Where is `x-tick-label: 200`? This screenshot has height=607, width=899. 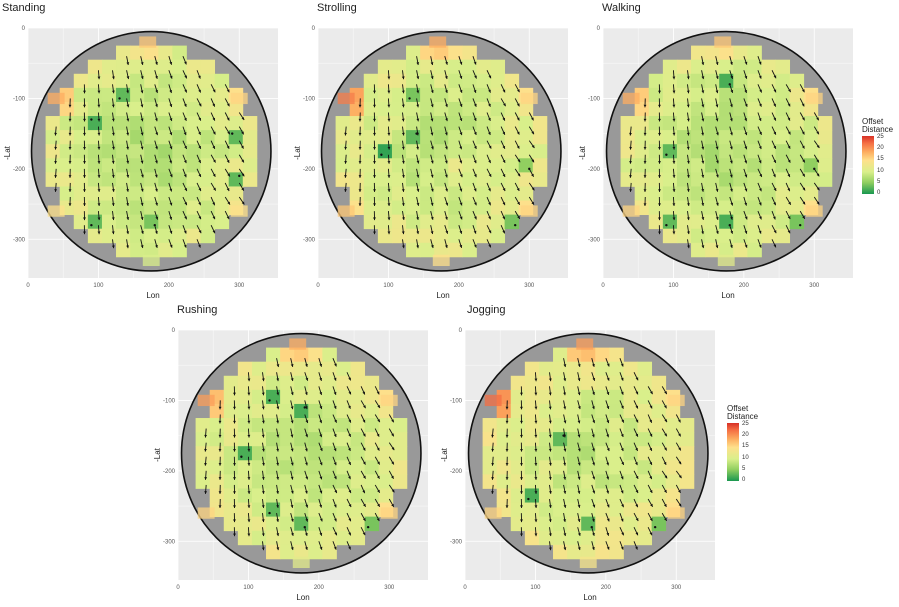 x-tick-label: 200 is located at coordinates (319, 588).